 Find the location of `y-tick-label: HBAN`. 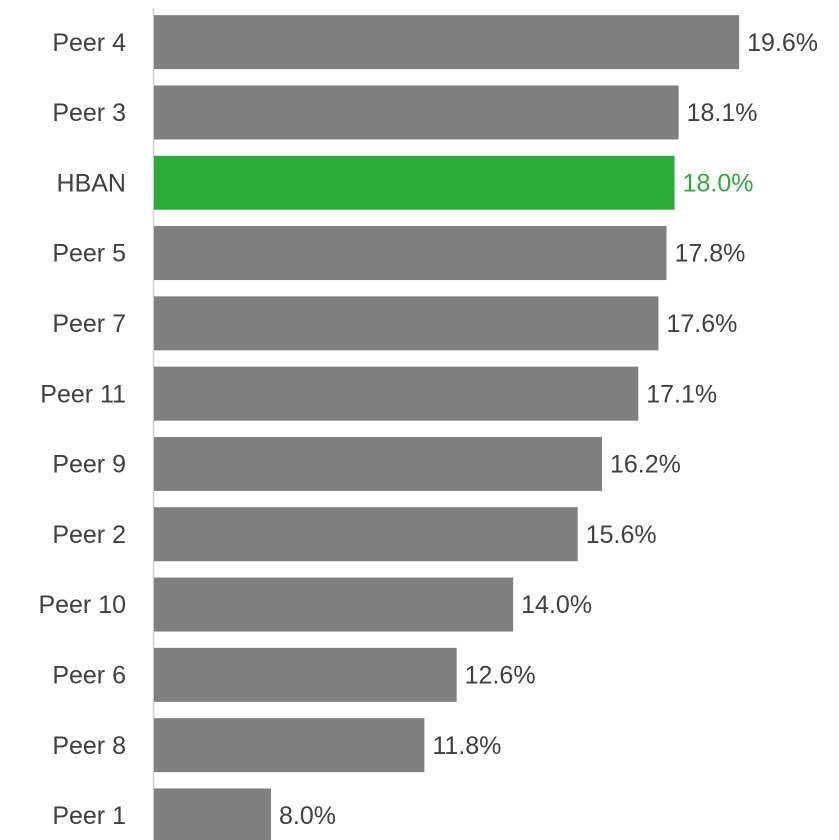

y-tick-label: HBAN is located at coordinates (91, 183).